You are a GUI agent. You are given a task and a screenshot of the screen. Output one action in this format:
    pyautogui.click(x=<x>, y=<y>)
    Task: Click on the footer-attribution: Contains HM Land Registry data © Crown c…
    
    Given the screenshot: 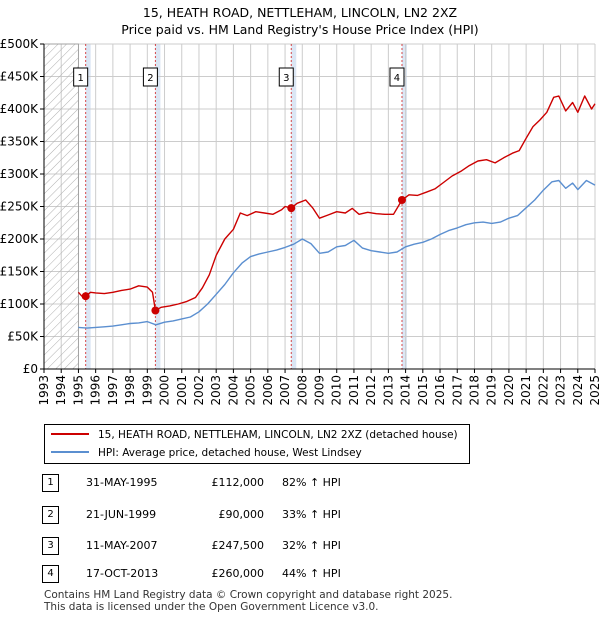 What is the action you would take?
    pyautogui.click(x=248, y=601)
    